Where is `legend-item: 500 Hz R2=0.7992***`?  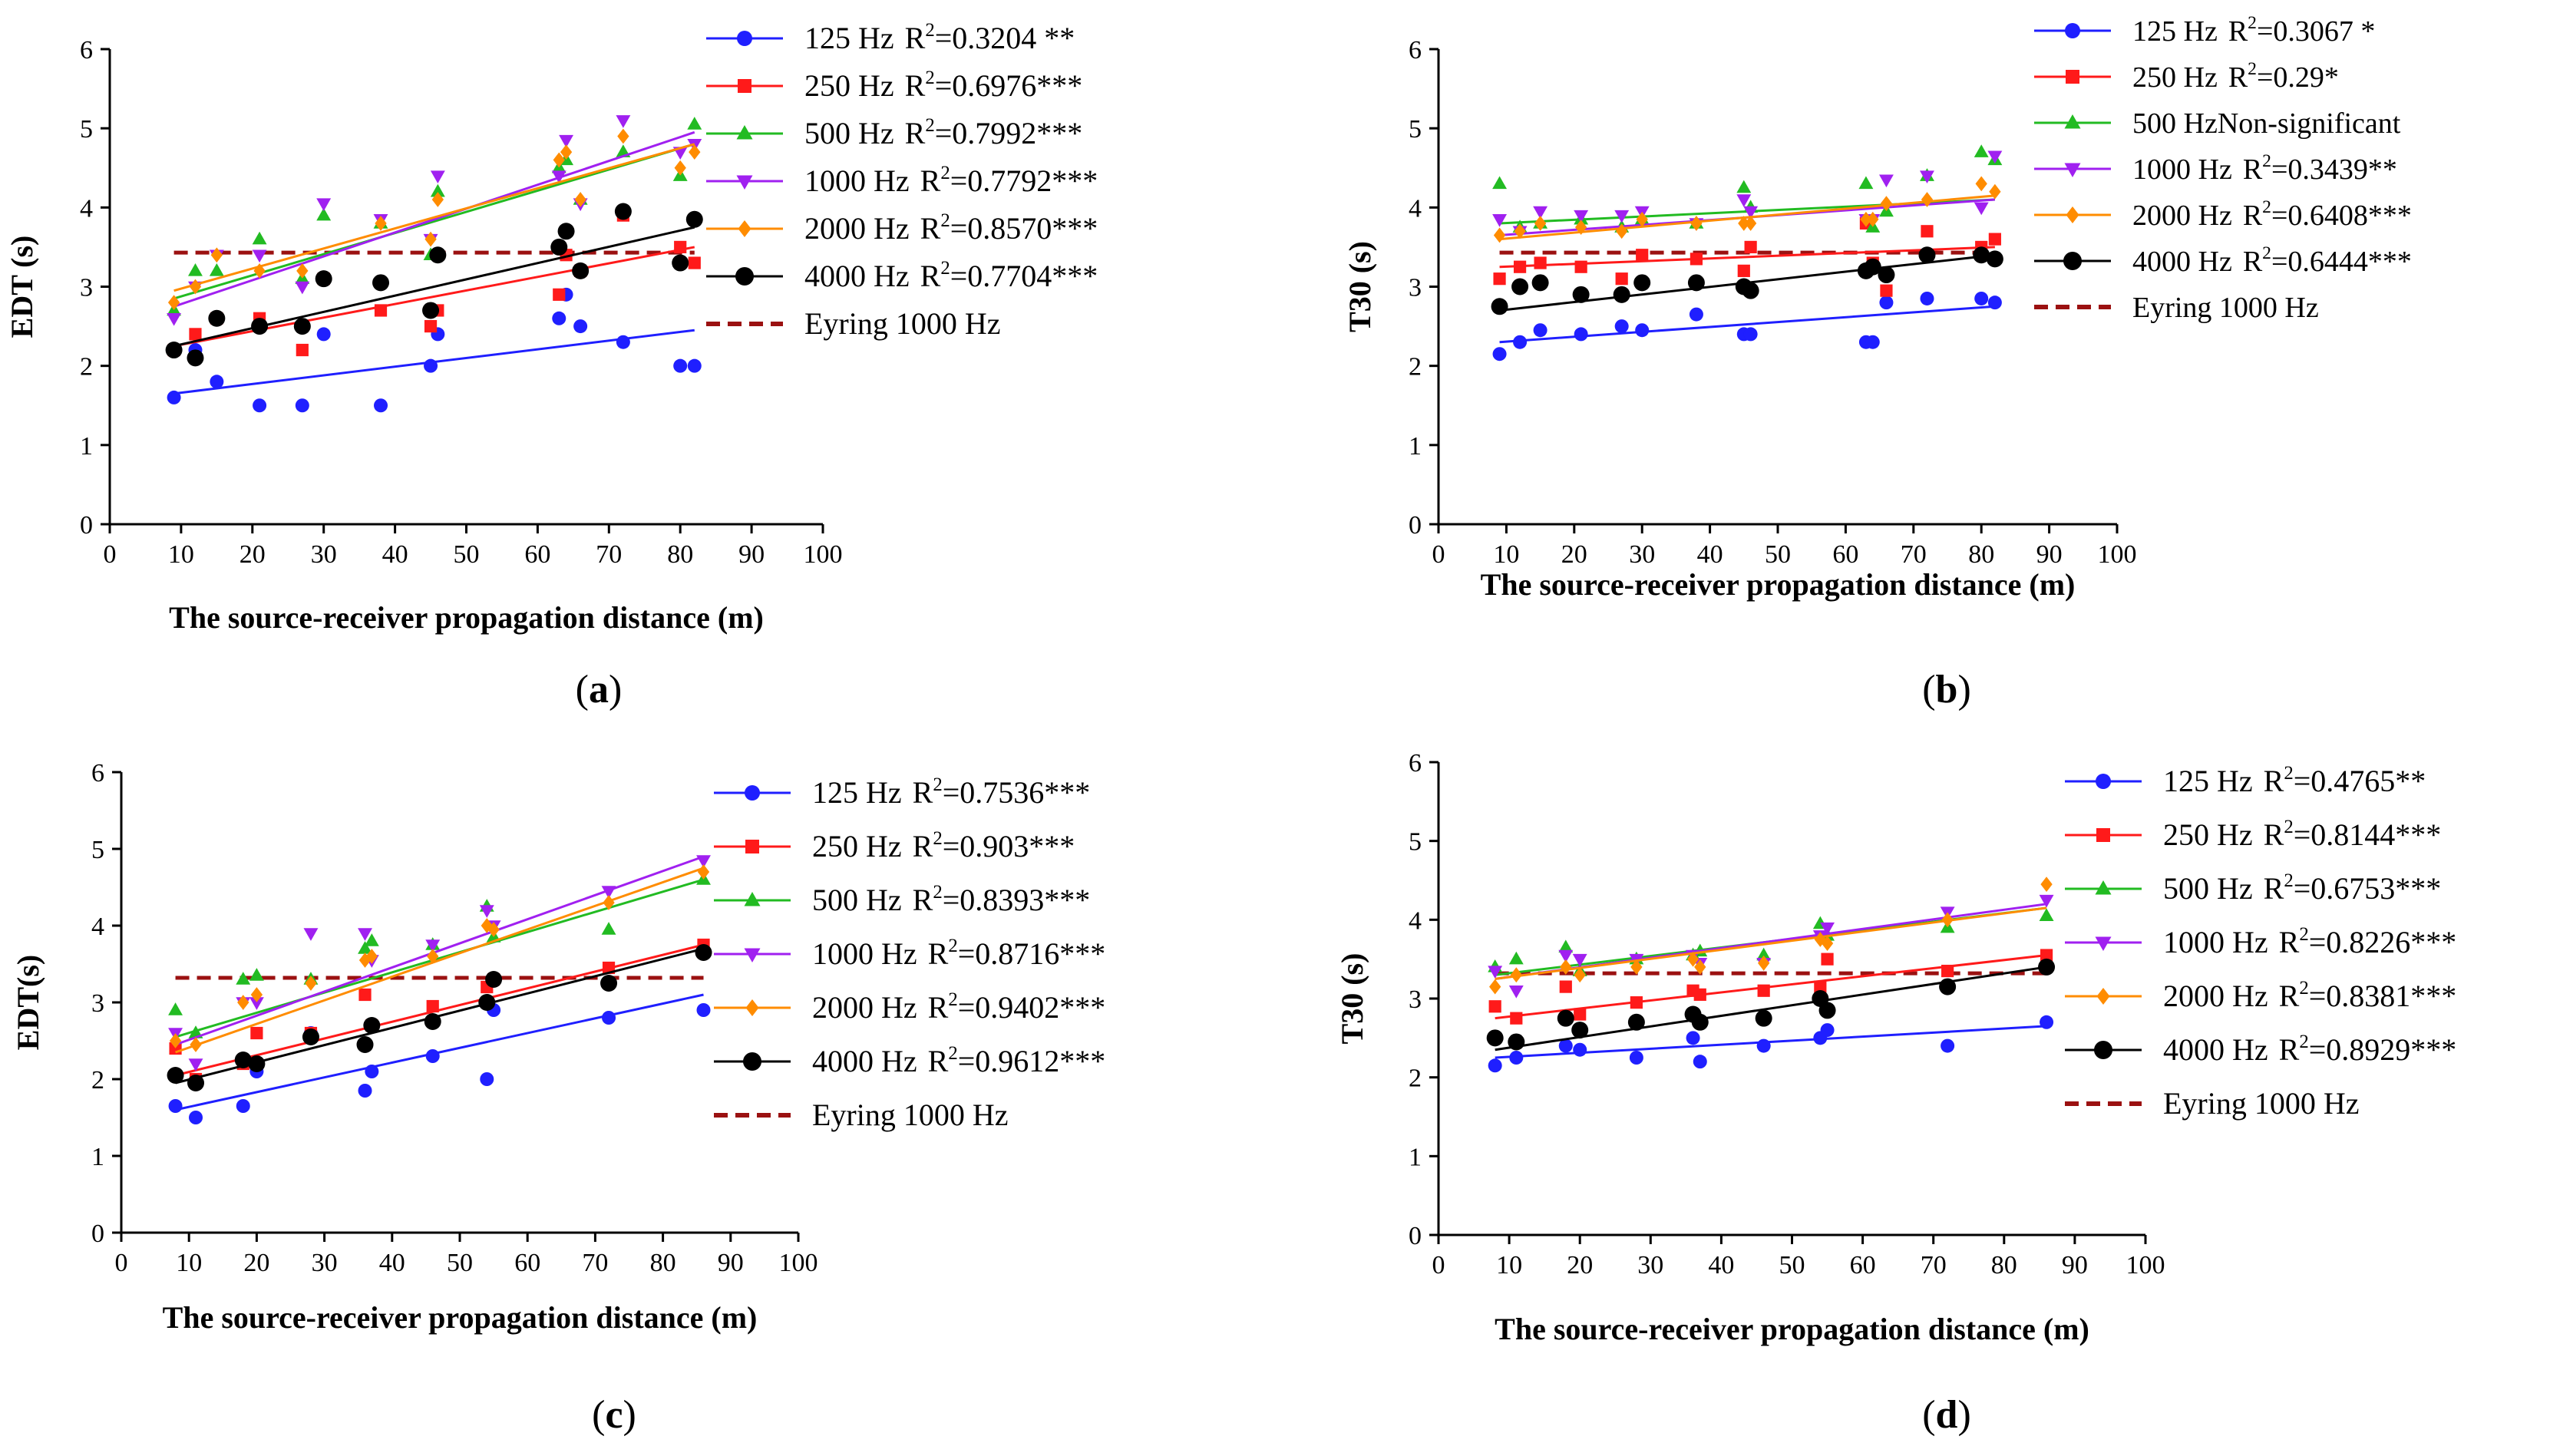
legend-item: 500 Hz R2=0.7992*** is located at coordinates (894, 132).